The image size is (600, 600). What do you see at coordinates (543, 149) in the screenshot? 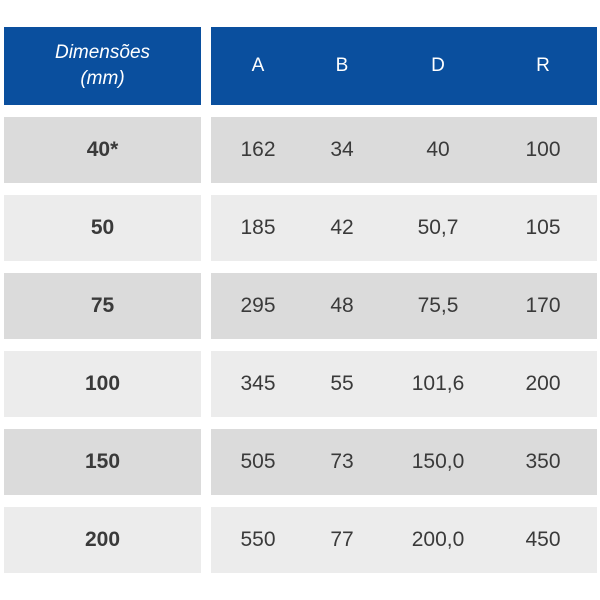
I see `value-r: 100` at bounding box center [543, 149].